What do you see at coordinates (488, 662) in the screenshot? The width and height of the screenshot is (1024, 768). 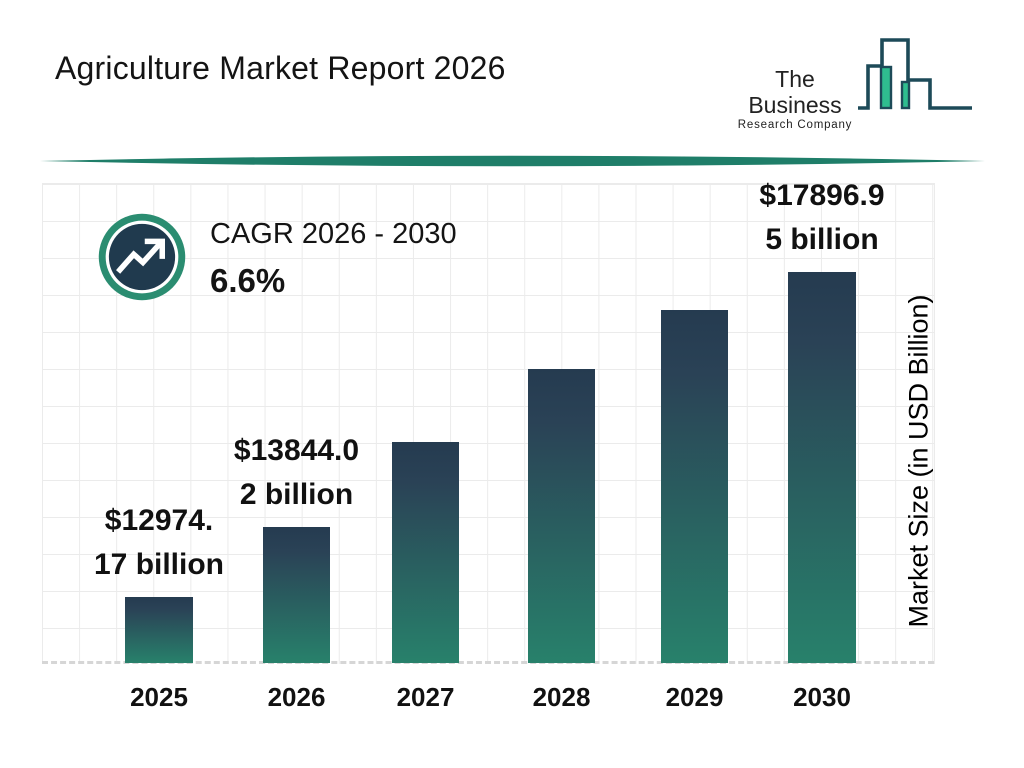 I see `x-axis-baseline` at bounding box center [488, 662].